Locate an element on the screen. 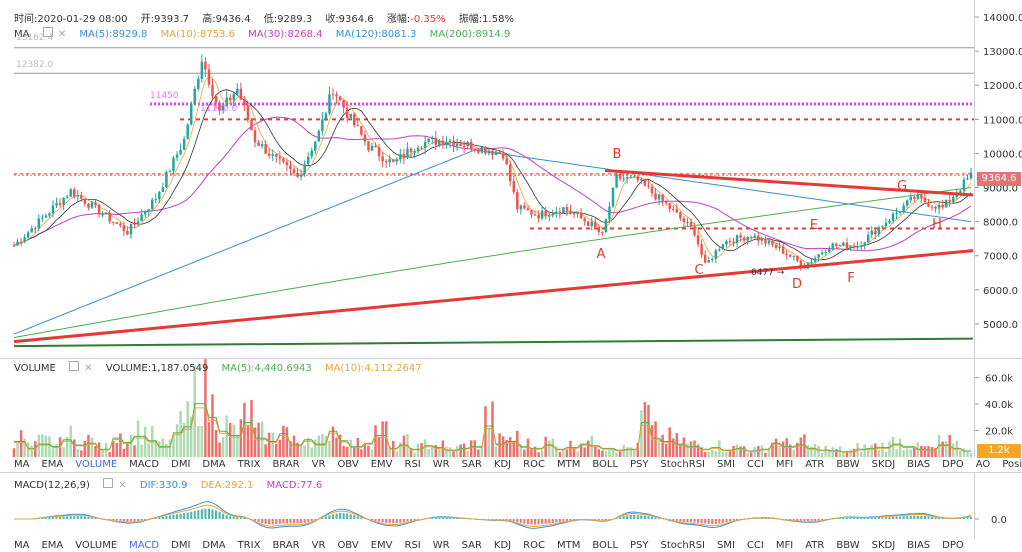 The width and height of the screenshot is (1022, 552). indicator-tab-position: Position is located at coordinates (1012, 464).